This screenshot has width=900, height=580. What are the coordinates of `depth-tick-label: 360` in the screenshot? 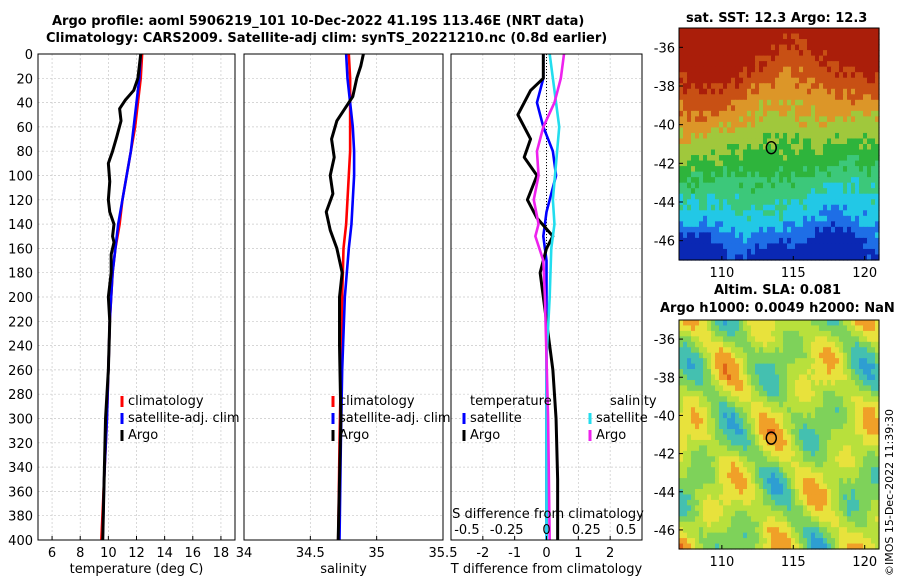 It's located at (20, 492).